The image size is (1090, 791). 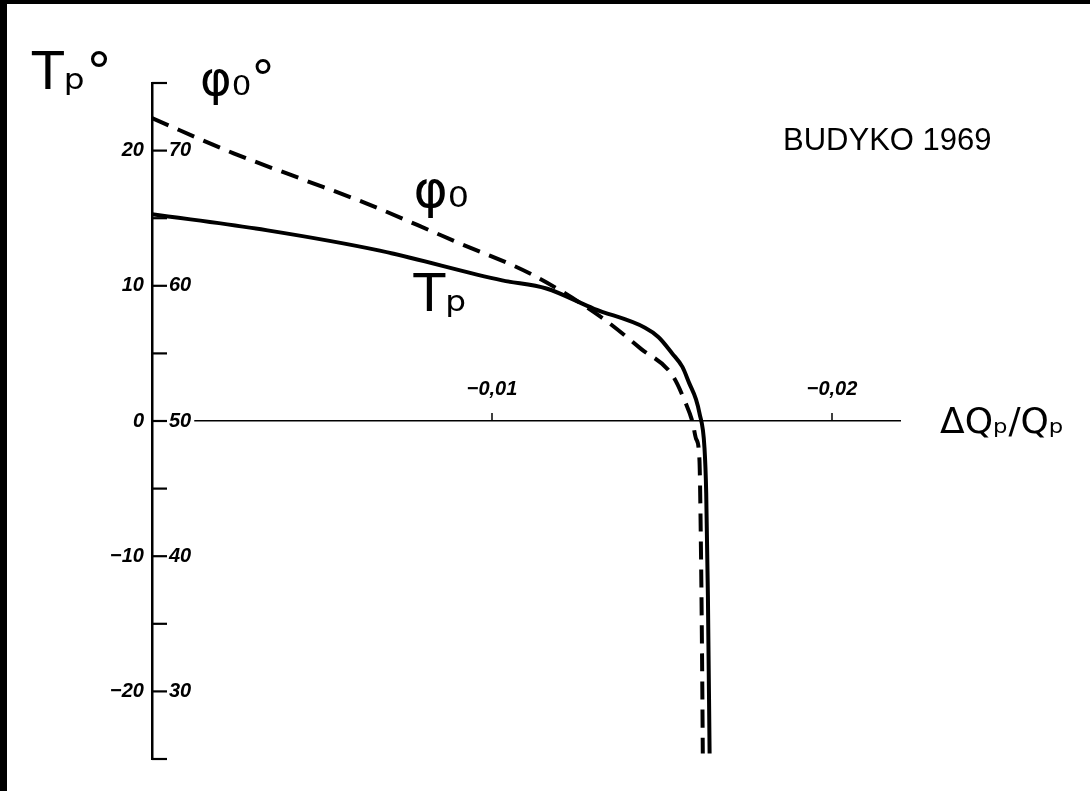 What do you see at coordinates (132, 284) in the screenshot?
I see `y-tick-label: 10` at bounding box center [132, 284].